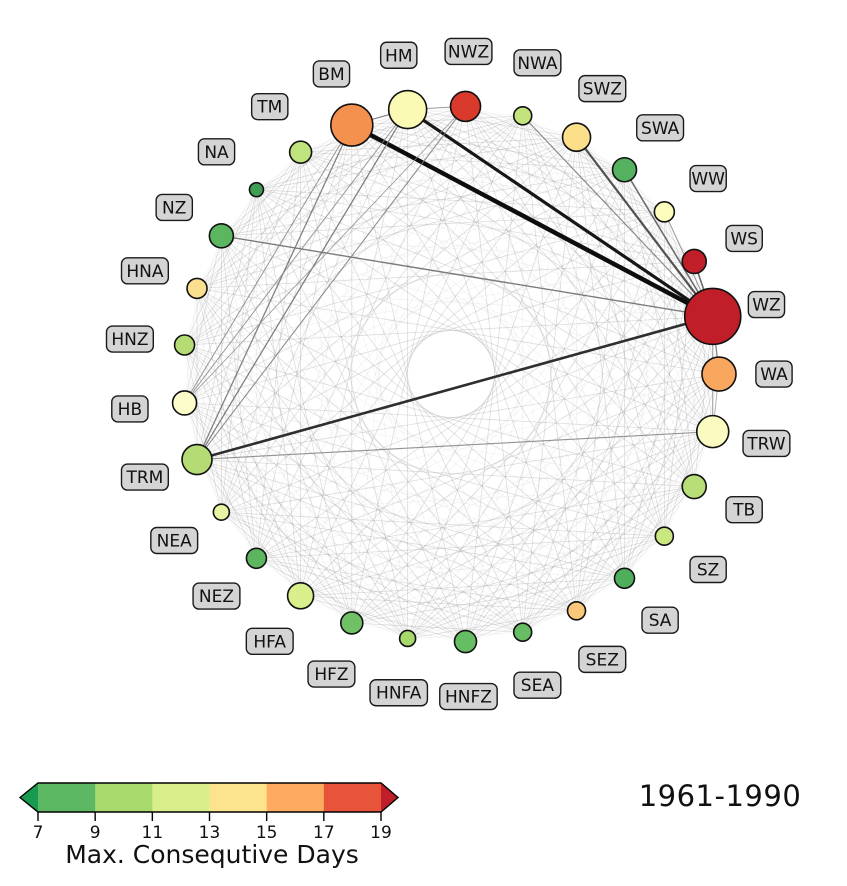  I want to click on edge-NWZ-TRM, so click(331, 283).